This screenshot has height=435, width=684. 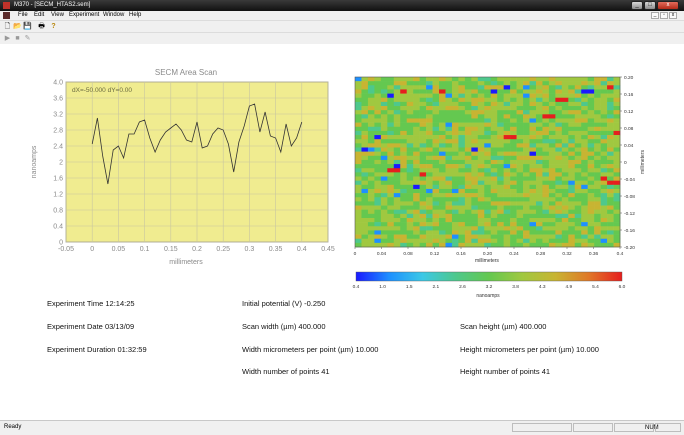 I want to click on mdi-minimize-button: _, so click(x=655, y=15).